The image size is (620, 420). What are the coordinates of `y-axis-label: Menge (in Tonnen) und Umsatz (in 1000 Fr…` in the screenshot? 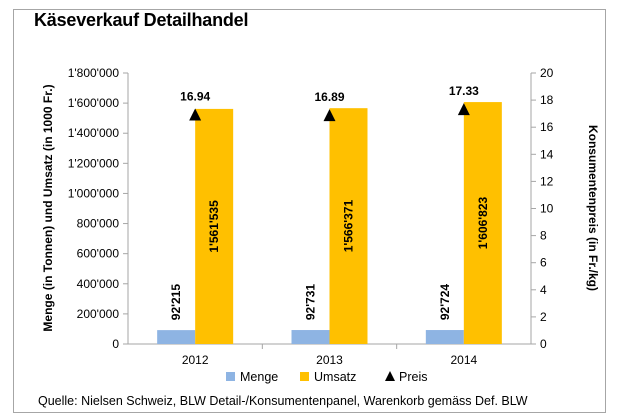 It's located at (48, 207).